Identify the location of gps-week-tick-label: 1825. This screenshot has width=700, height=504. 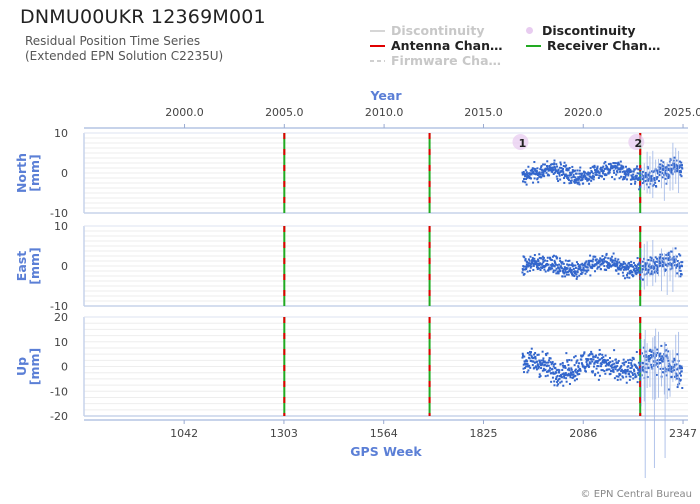
(483, 433).